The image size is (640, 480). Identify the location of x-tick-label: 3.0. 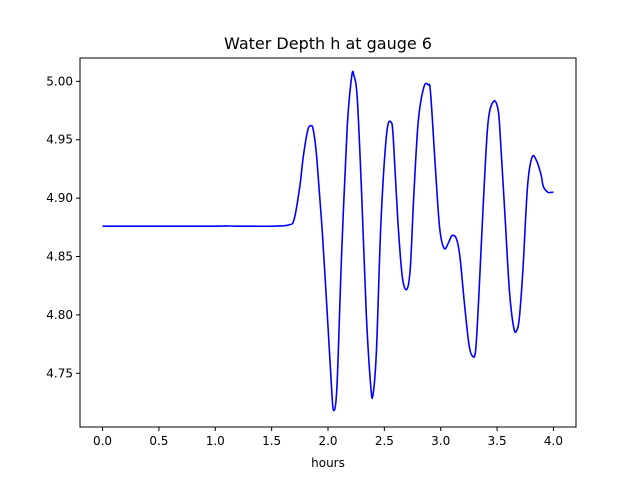
(440, 441).